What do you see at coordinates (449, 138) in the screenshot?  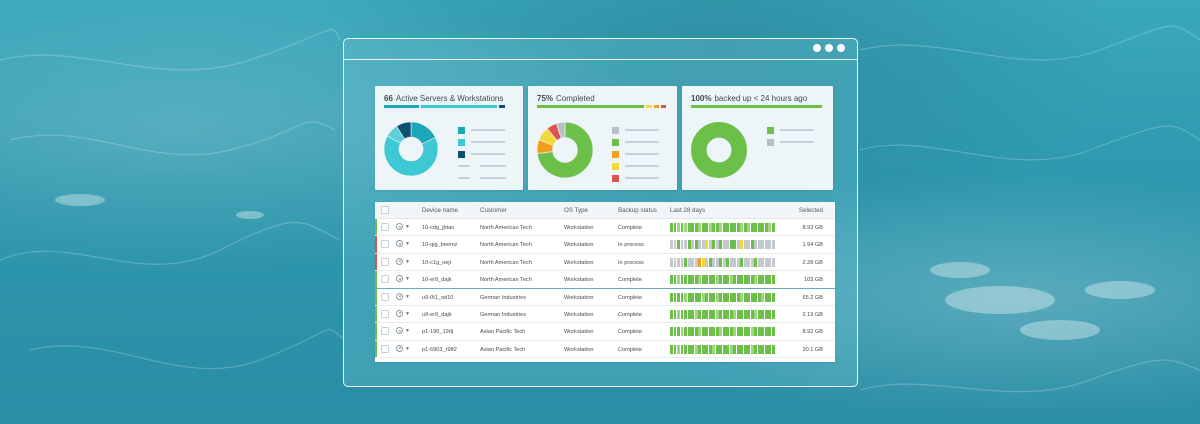 I see `card-active-devices: 66 Active Servers & Workstations` at bounding box center [449, 138].